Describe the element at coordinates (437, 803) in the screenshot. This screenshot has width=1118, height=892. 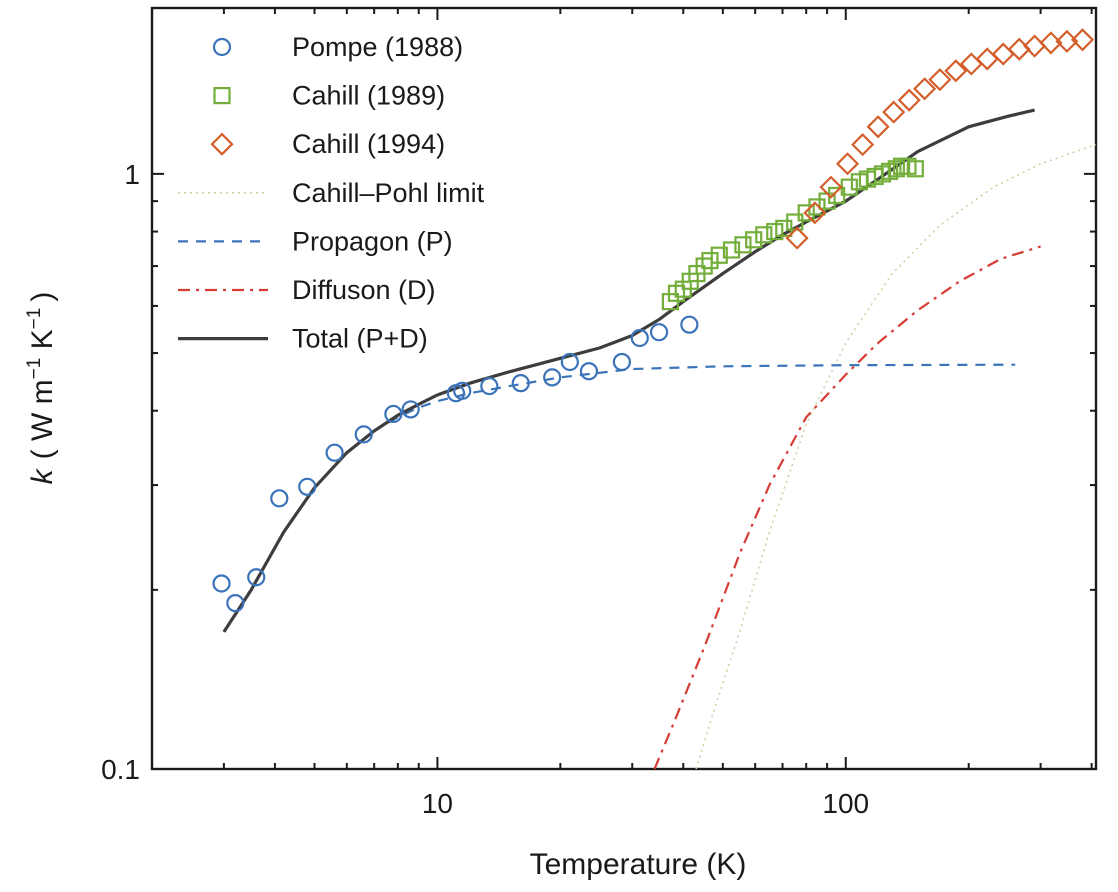
I see `x-tick-label: 10` at that location.